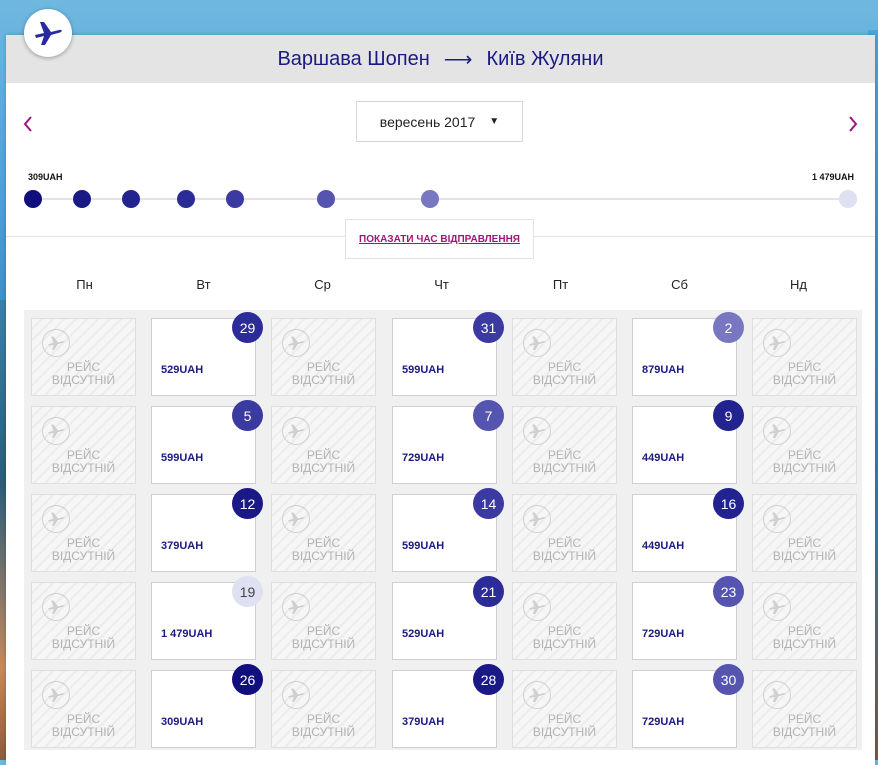 This screenshot has width=878, height=765. Describe the element at coordinates (207, 530) in the screenshot. I see `calendar-day-cell: 379UAH 12` at that location.